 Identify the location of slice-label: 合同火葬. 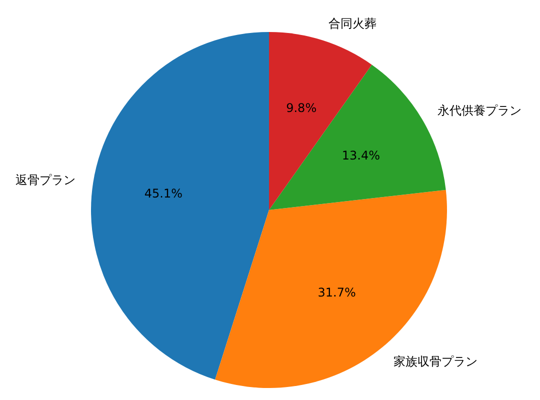
(352, 23).